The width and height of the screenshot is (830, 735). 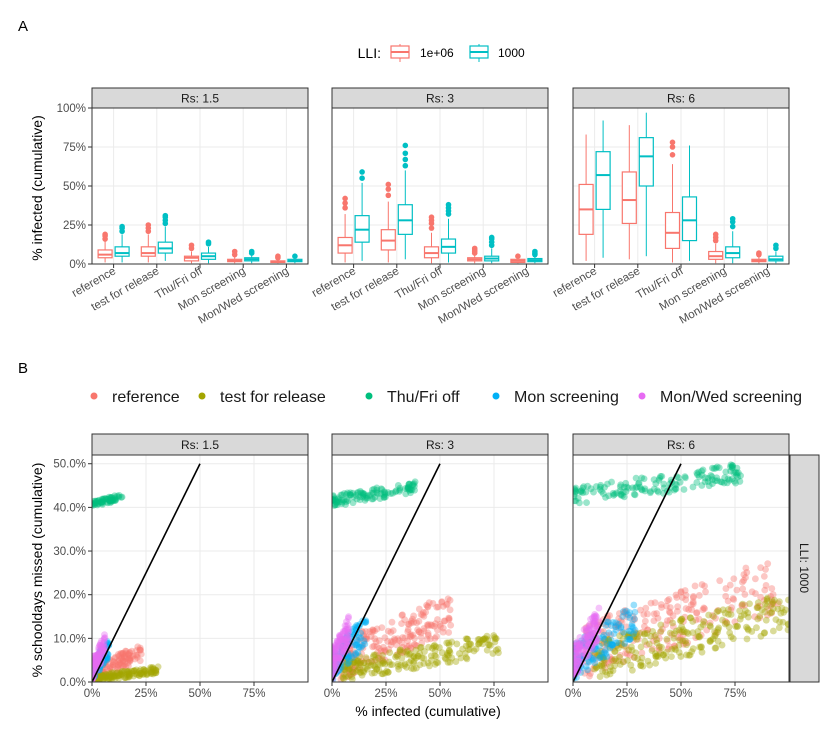 What do you see at coordinates (23, 26) in the screenshot?
I see `panel-a-tag: A` at bounding box center [23, 26].